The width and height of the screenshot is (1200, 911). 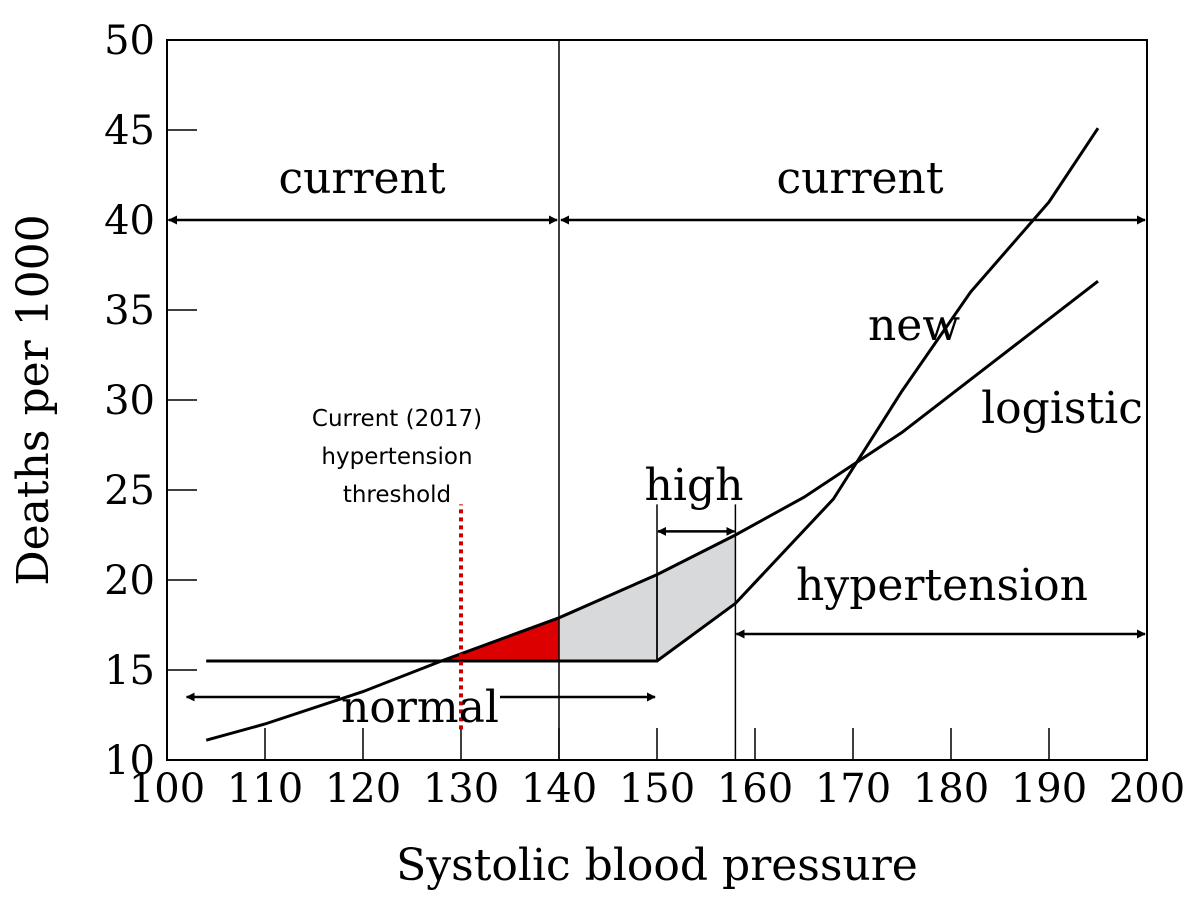 What do you see at coordinates (129, 491) in the screenshot?
I see `y-tick-label: 25` at bounding box center [129, 491].